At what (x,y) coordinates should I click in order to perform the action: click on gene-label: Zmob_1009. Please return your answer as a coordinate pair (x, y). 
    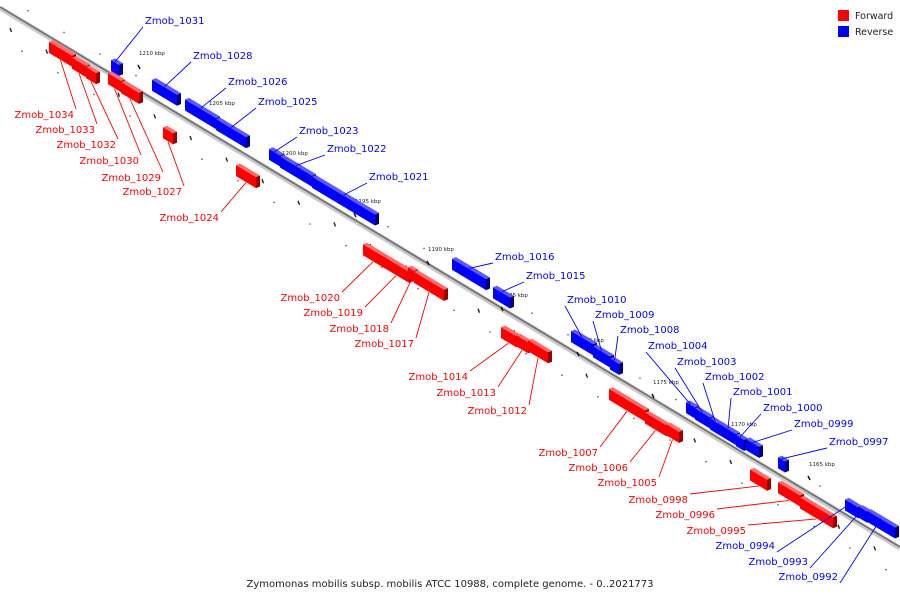
    Looking at the image, I should click on (625, 315).